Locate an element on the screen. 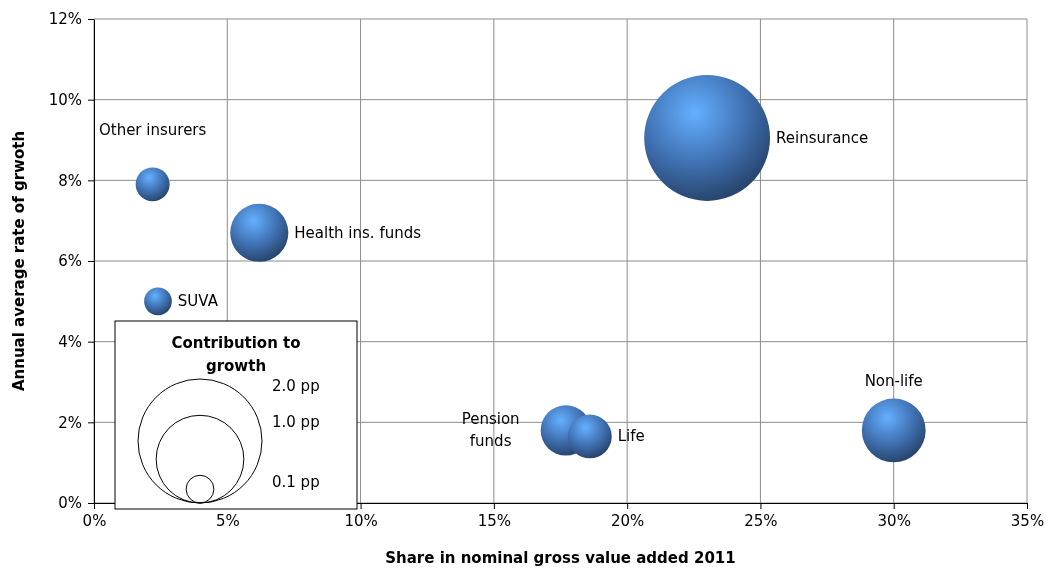  series-label: Life is located at coordinates (631, 436).